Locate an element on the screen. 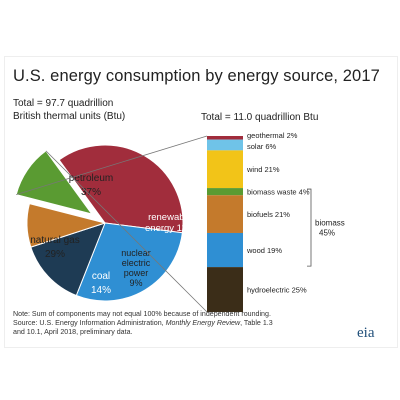 The image size is (400, 400). renewable-label-wind-21: wind 21% is located at coordinates (263, 169).